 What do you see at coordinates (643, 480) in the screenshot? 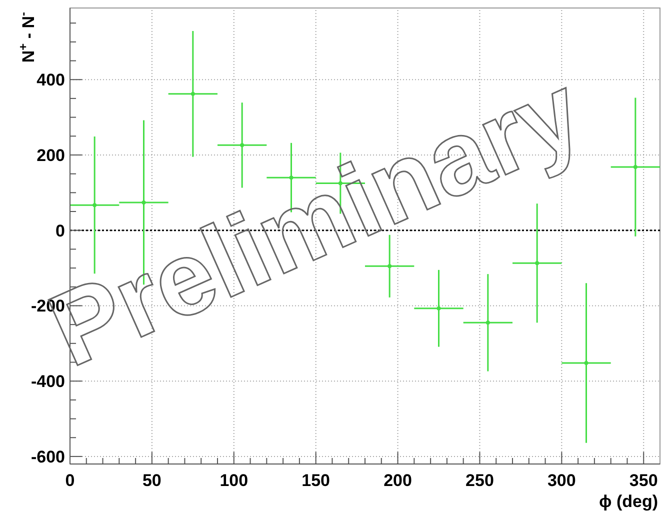
I see `x-tick-label: 350` at bounding box center [643, 480].